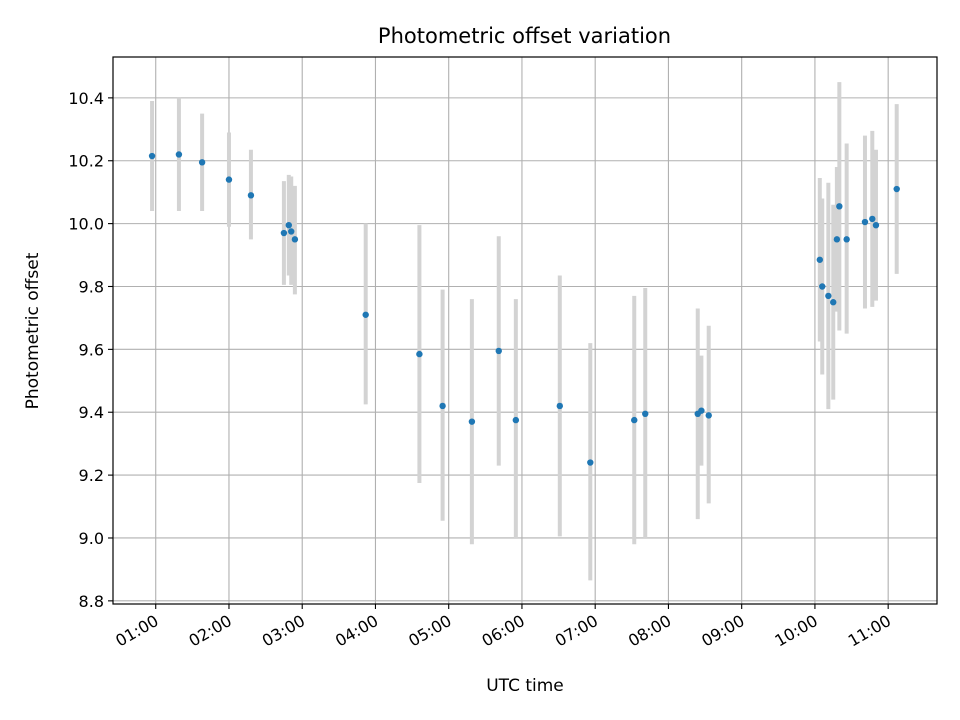  Describe the element at coordinates (91, 286) in the screenshot. I see `y-tick-label: 9.8` at that location.